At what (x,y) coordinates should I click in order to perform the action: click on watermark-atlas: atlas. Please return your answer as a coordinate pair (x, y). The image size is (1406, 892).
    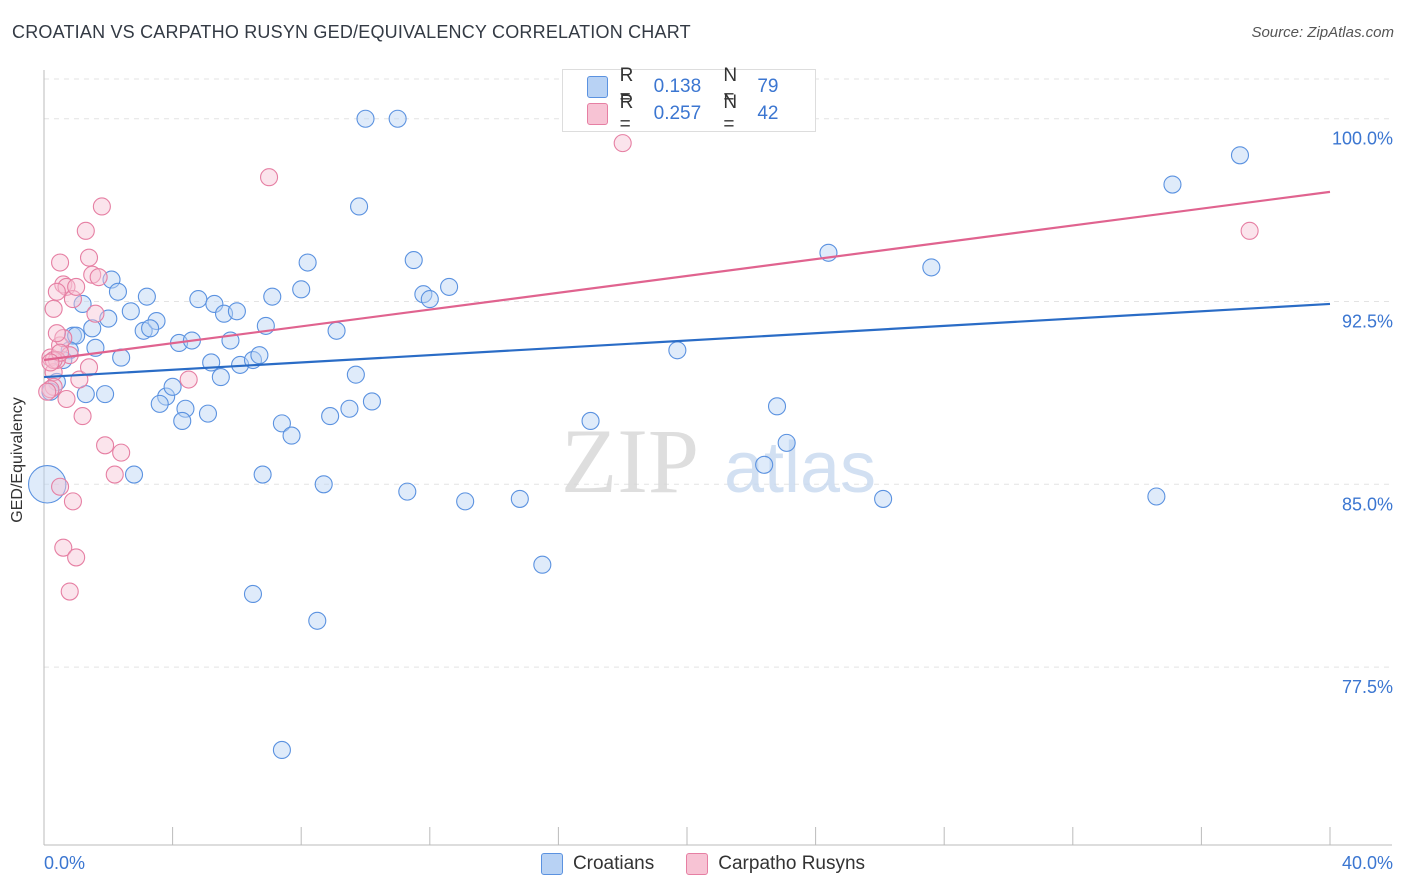
    Looking at the image, I should click on (800, 468).